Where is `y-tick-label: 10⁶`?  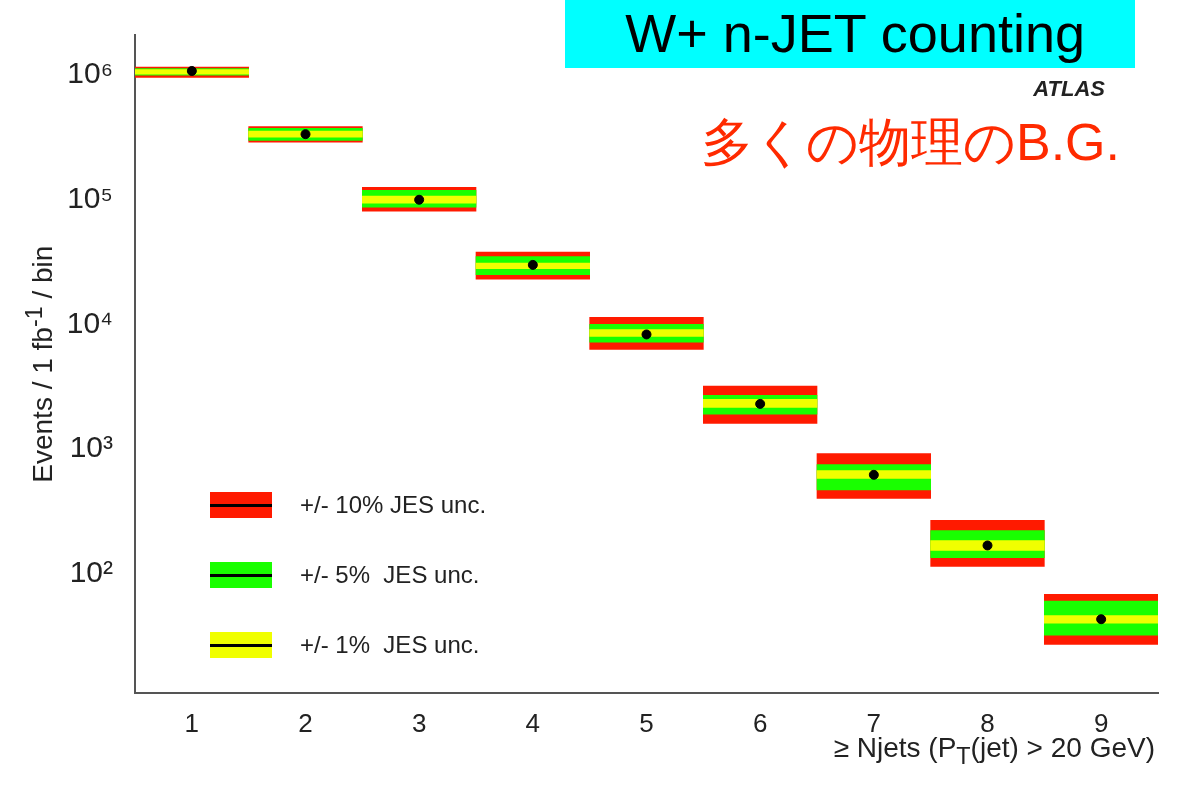 y-tick-label: 10⁶ is located at coordinates (90, 73).